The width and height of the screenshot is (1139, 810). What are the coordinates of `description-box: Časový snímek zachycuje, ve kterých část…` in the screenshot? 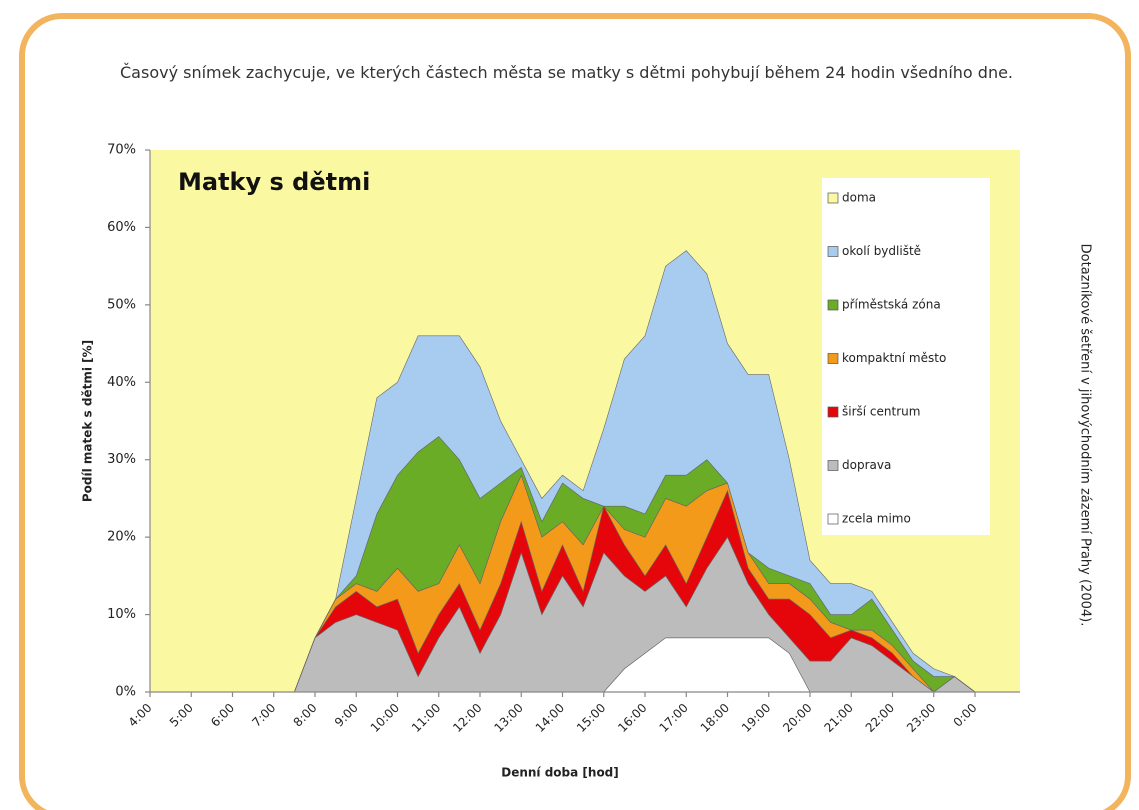 It's located at (567, 72).